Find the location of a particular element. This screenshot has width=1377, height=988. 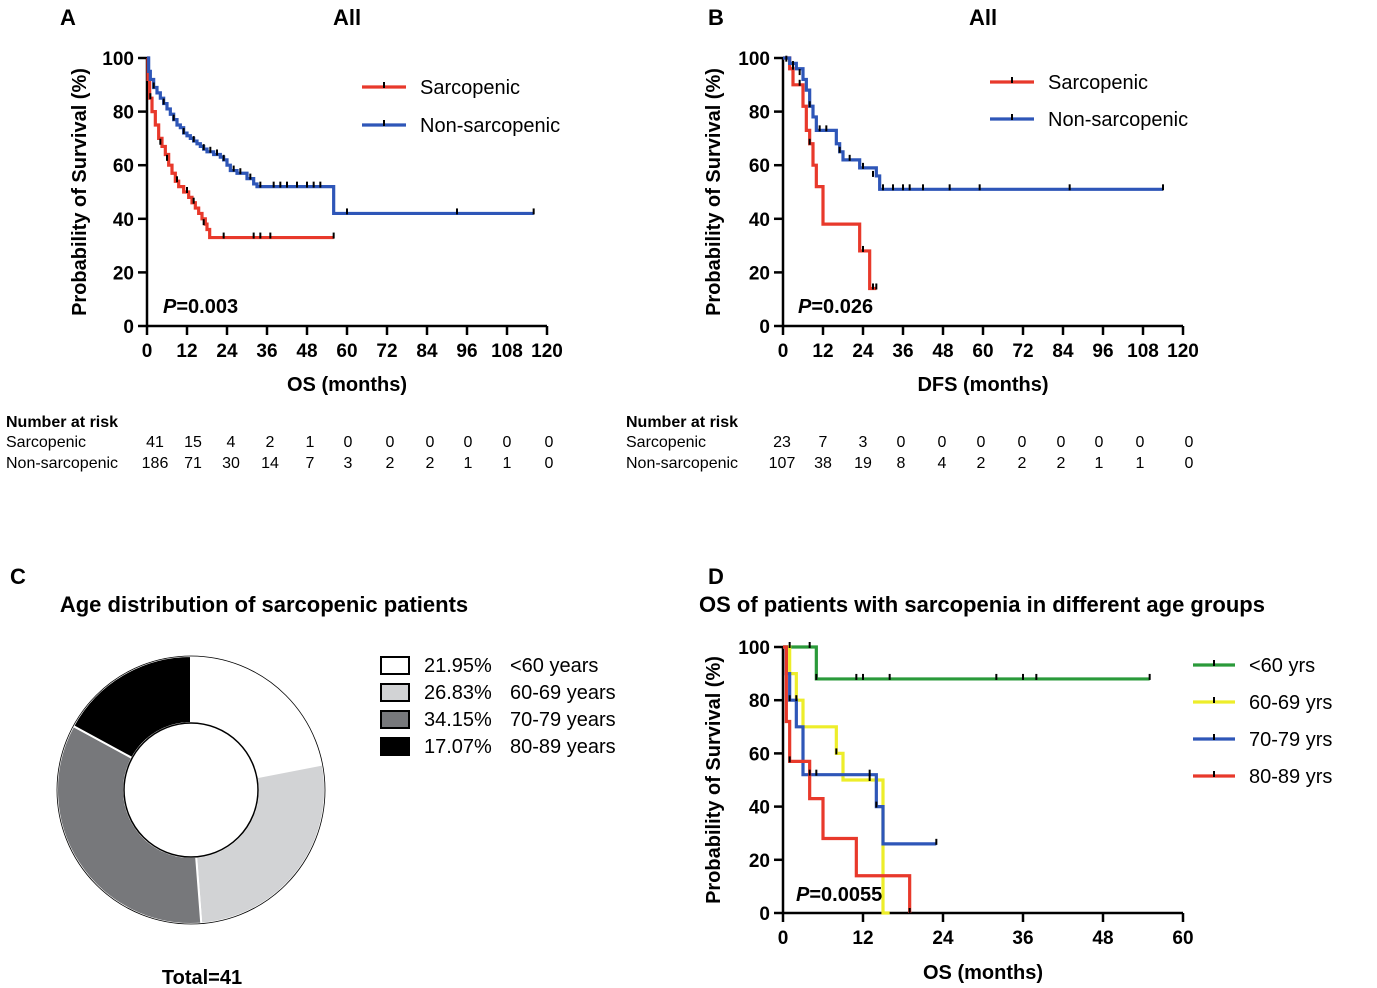

legend-label: 60-69 yrs is located at coordinates (1290, 703).